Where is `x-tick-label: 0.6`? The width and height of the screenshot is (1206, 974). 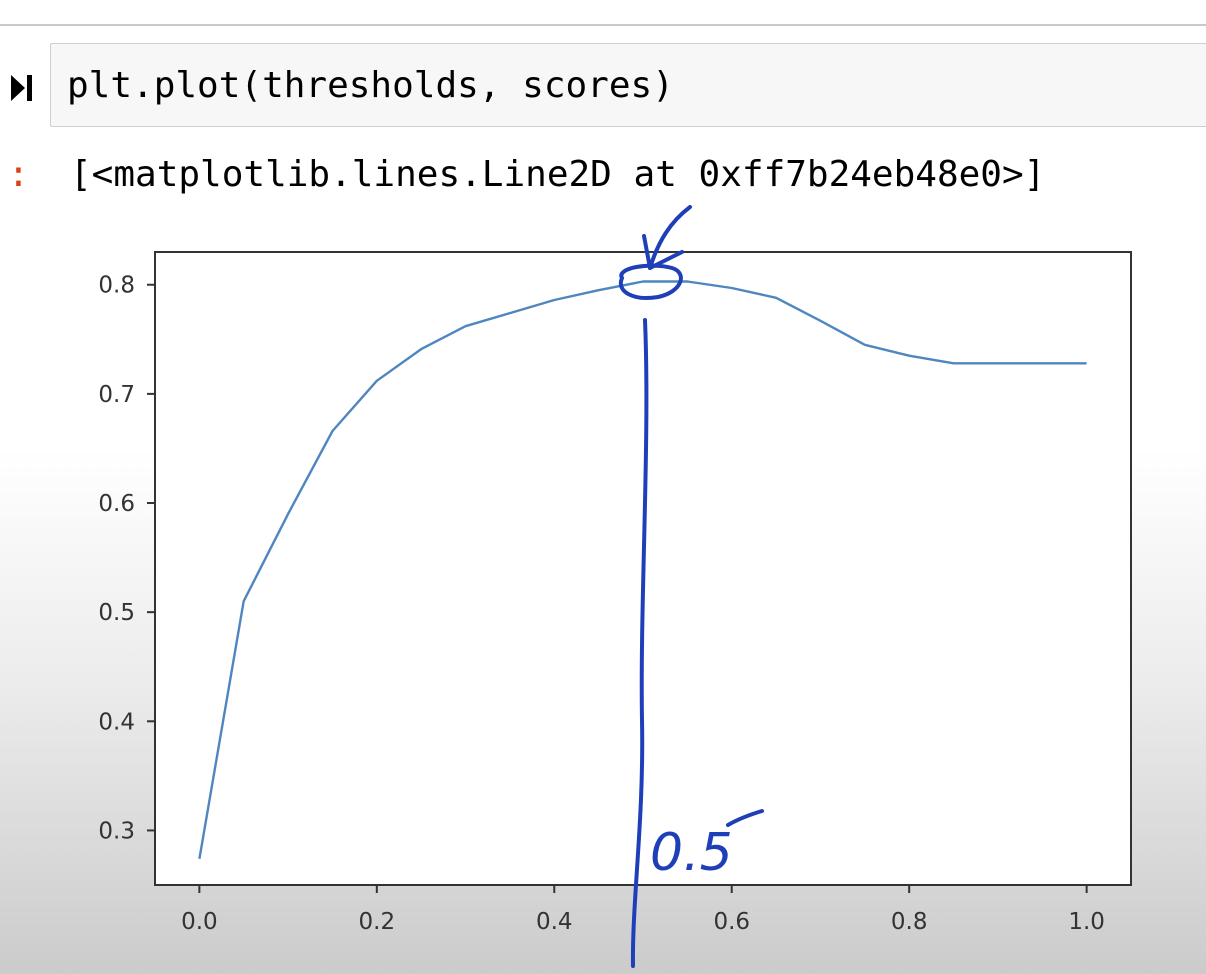 x-tick-label: 0.6 is located at coordinates (731, 922).